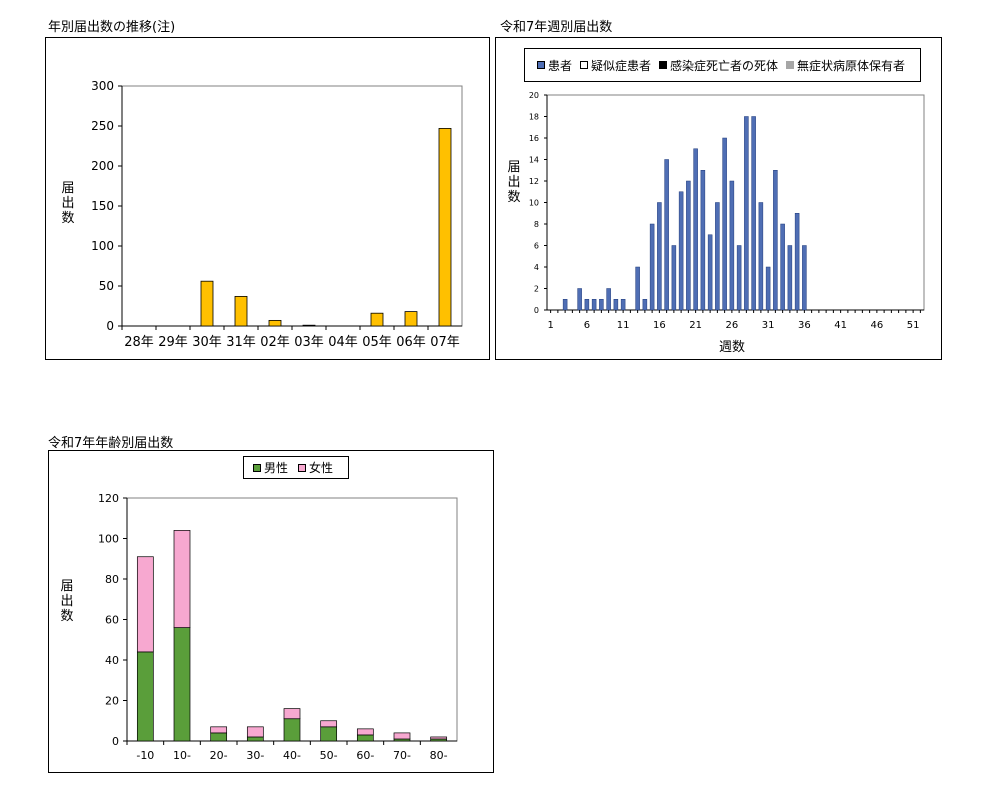 The height and width of the screenshot is (811, 991). I want to click on legend-item-patient: 患者, so click(554, 65).